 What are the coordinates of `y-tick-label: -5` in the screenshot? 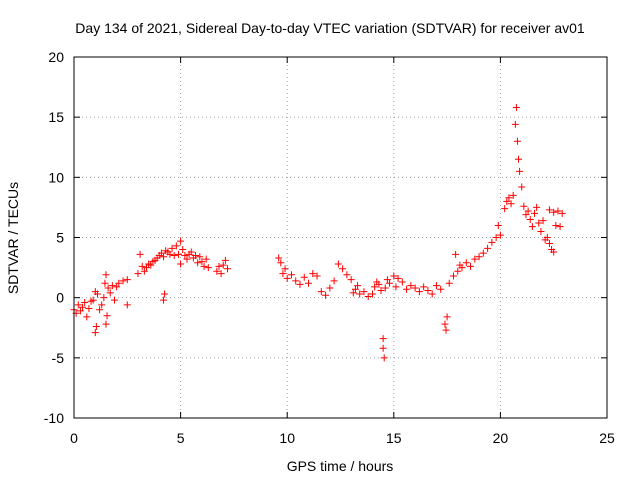 It's located at (58, 358).